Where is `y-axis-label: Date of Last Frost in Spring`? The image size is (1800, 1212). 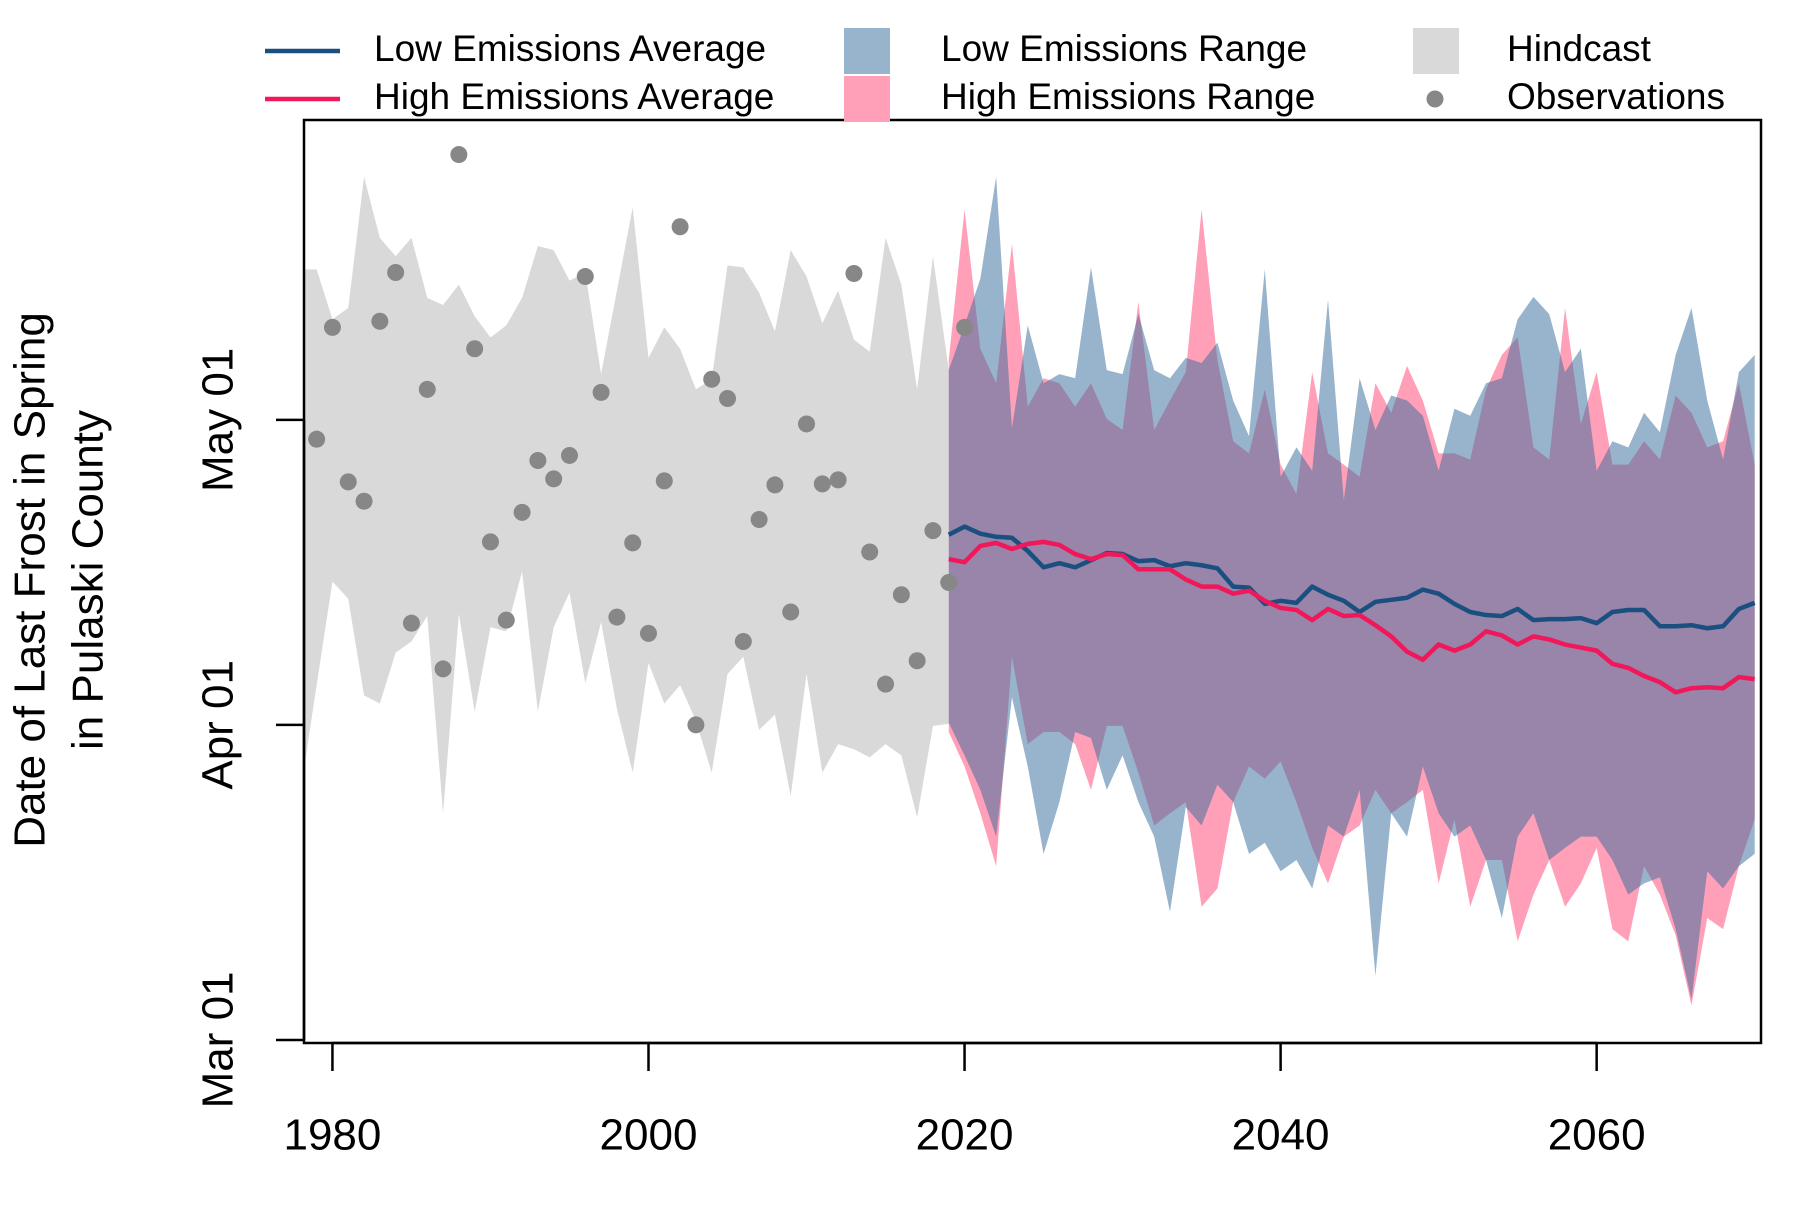
y-axis-label: Date of Last Frost in Spring is located at coordinates (30, 580).